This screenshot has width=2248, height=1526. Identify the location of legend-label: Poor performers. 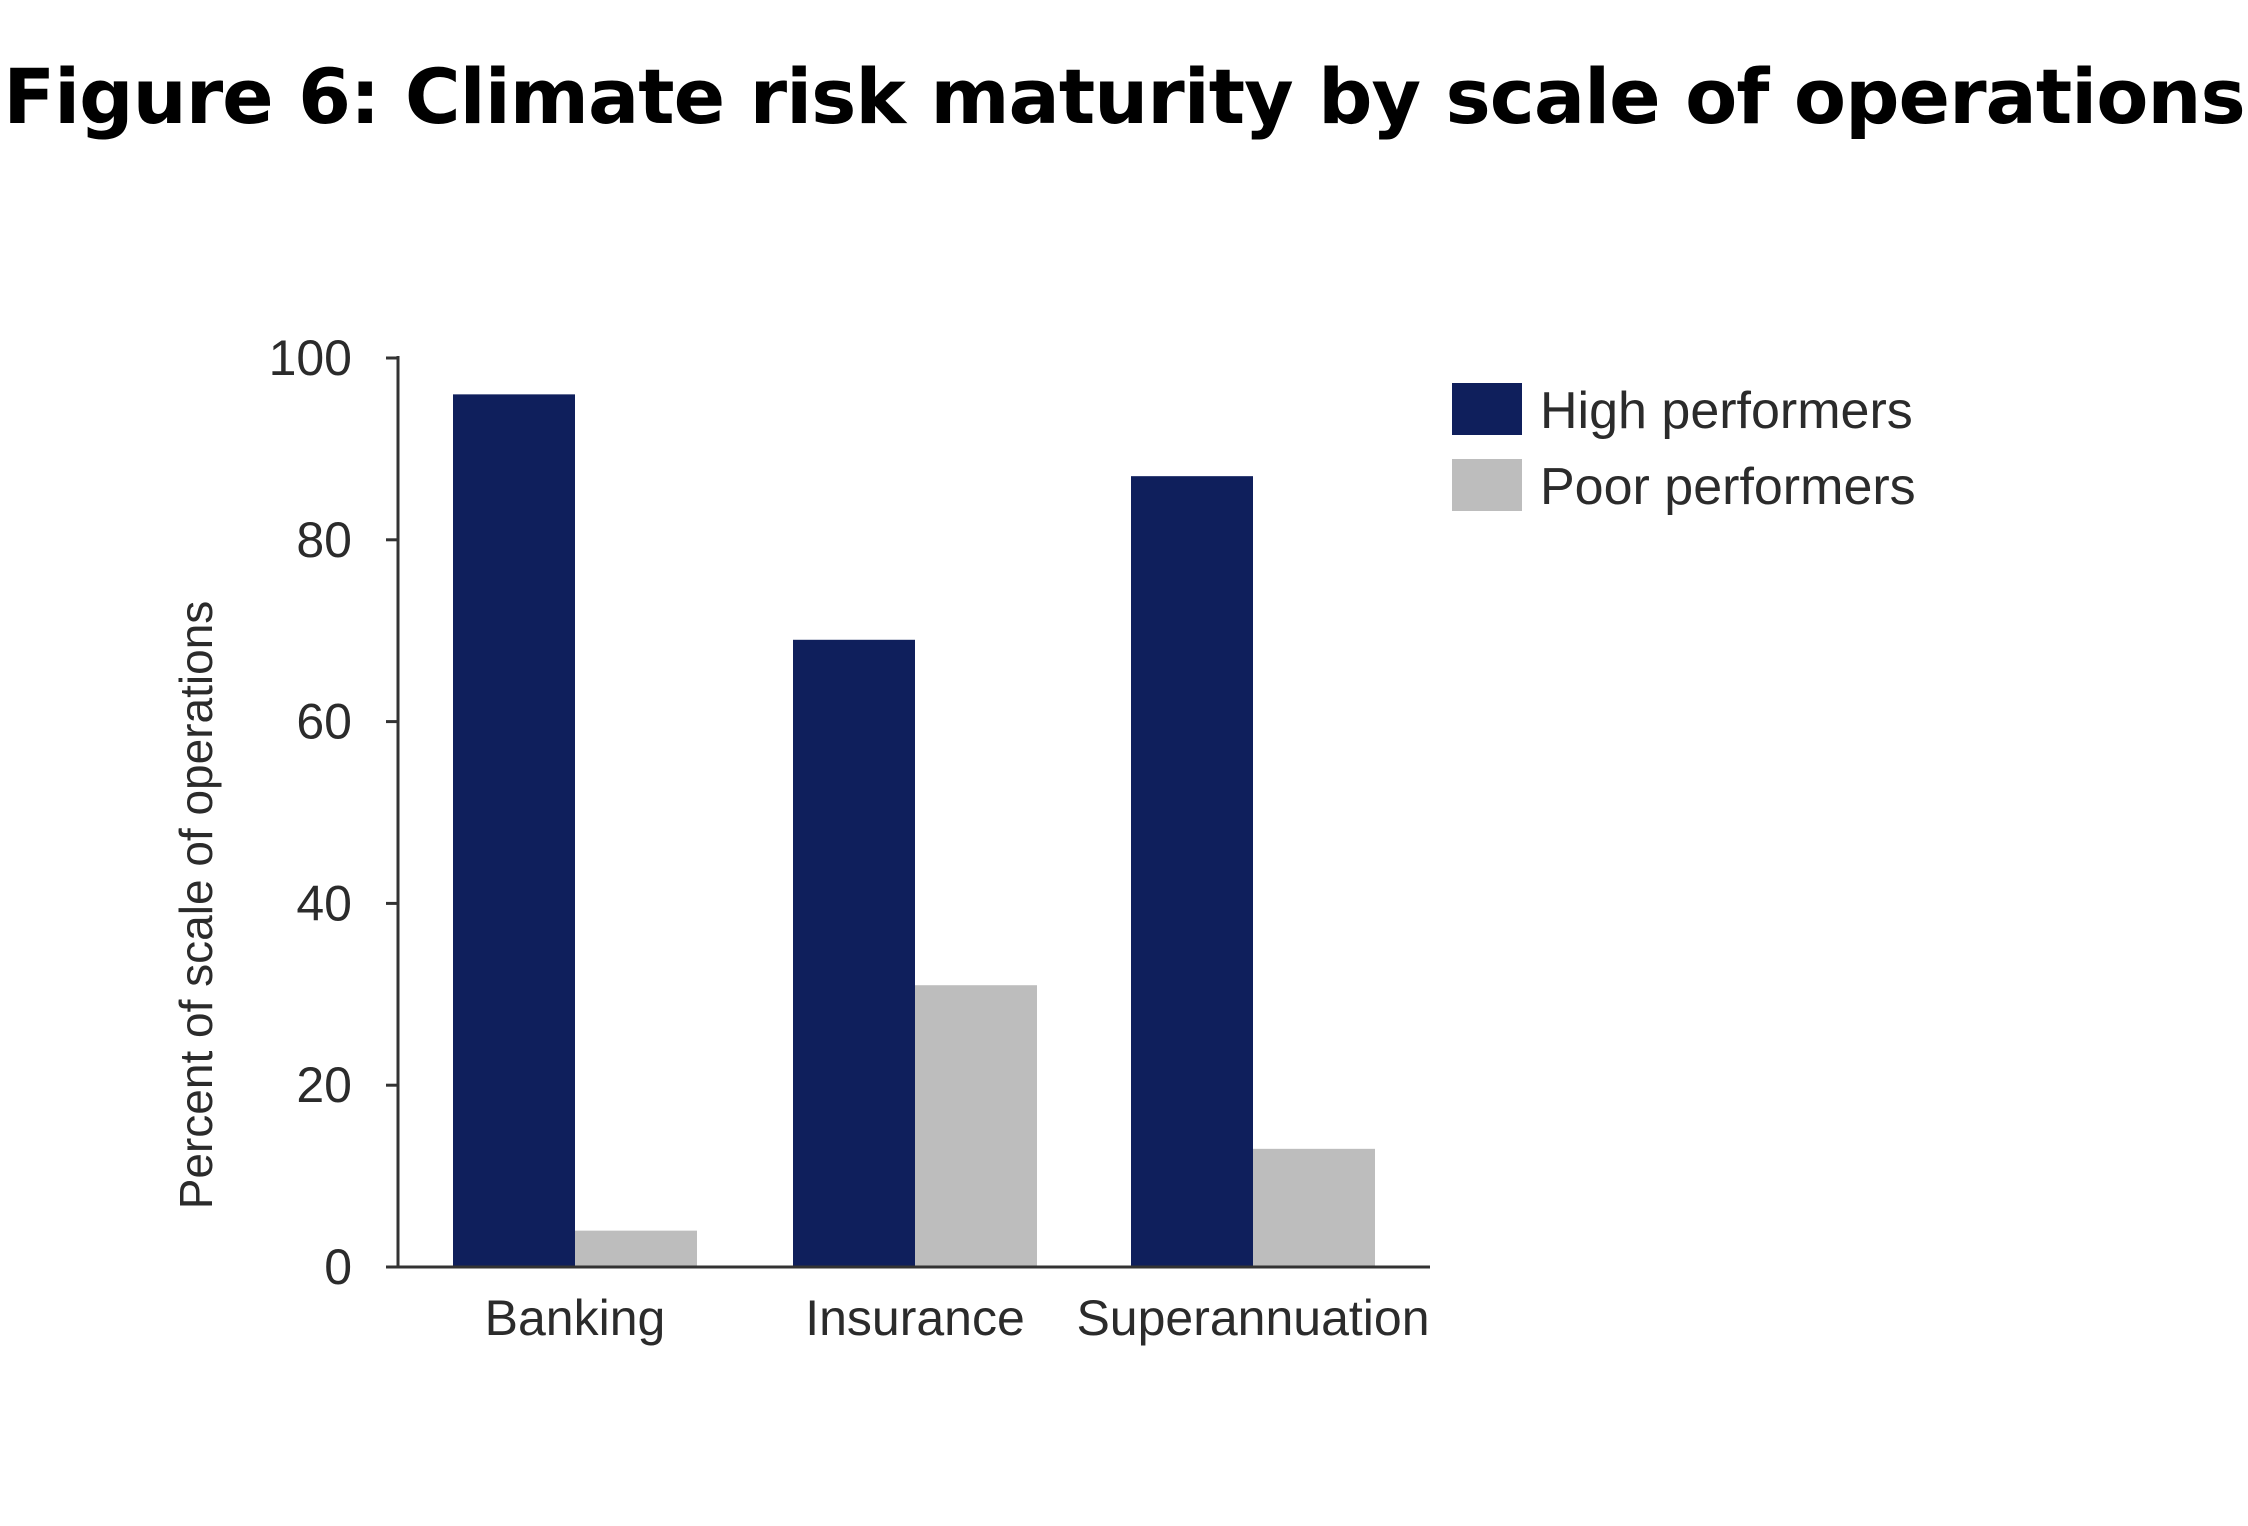
(1728, 487).